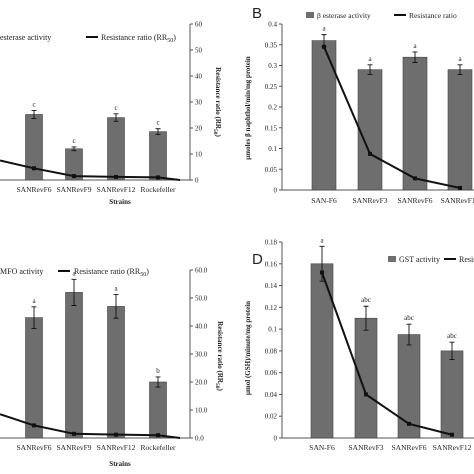 The height and width of the screenshot is (474, 474). What do you see at coordinates (272, 108) in the screenshot?
I see `y-tick-label: 0.2` at bounding box center [272, 108].